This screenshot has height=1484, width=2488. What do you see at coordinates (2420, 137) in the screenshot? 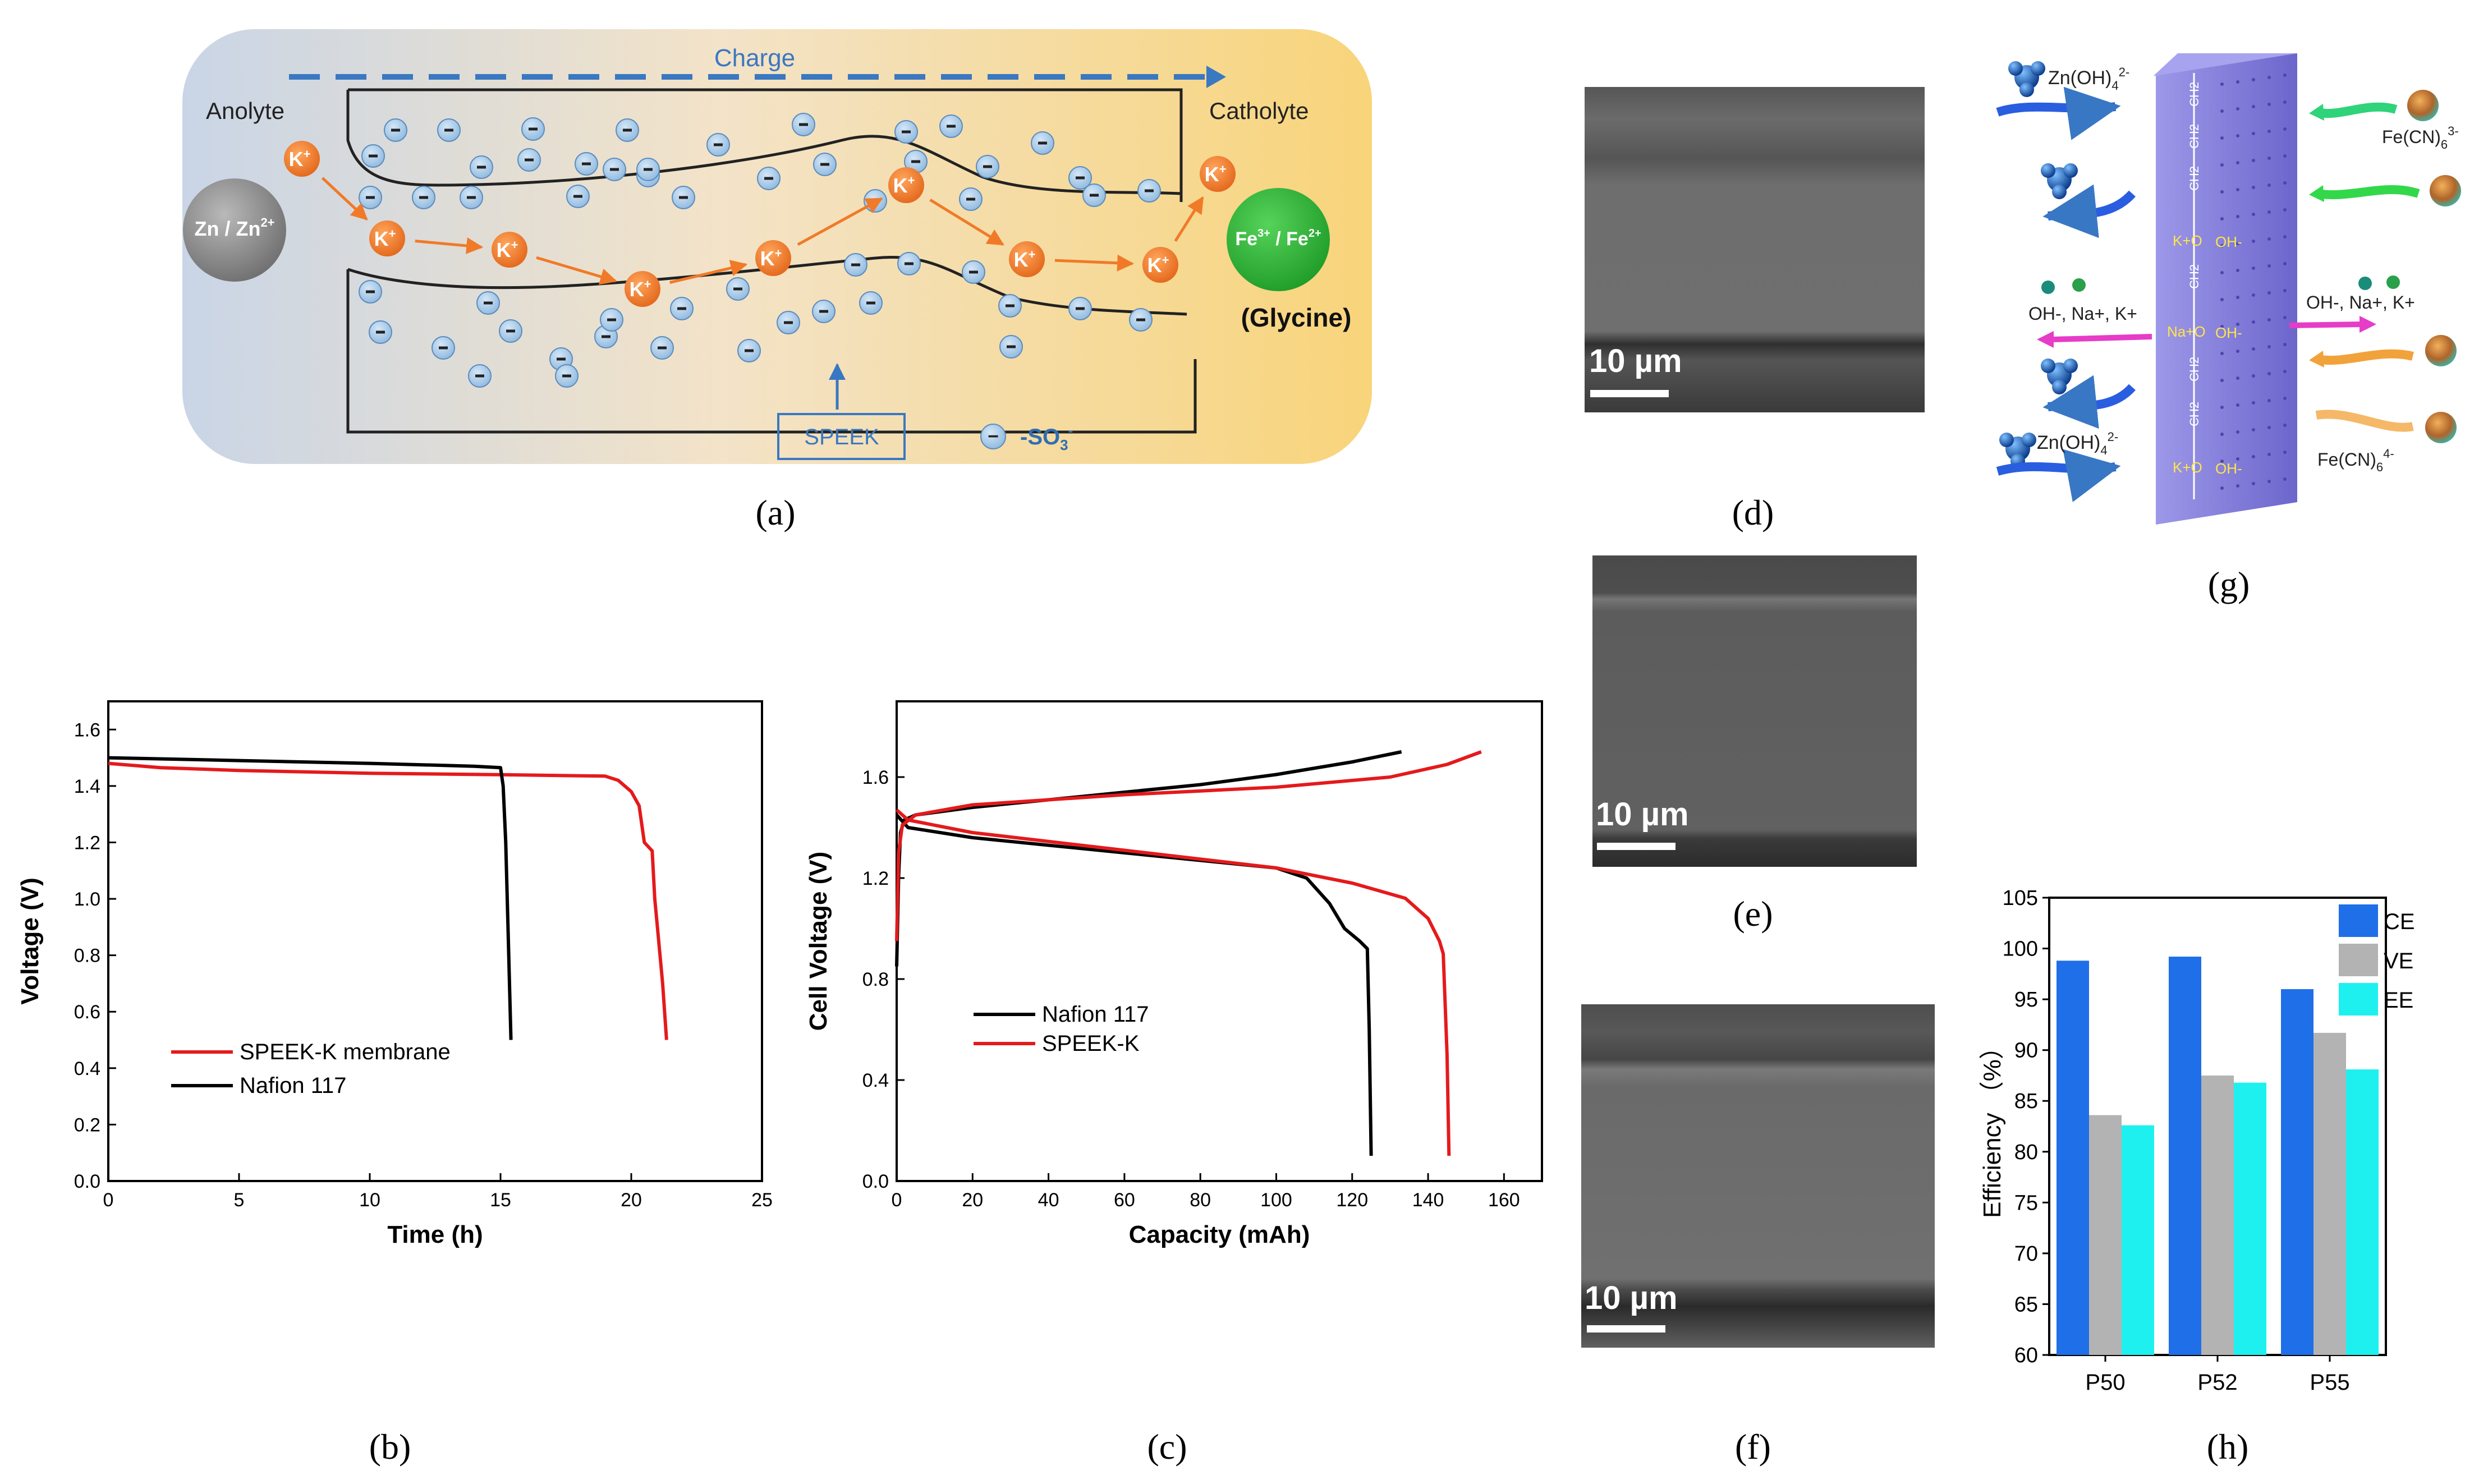
I see `svg-text: Fe(CN)63-` at bounding box center [2420, 137].